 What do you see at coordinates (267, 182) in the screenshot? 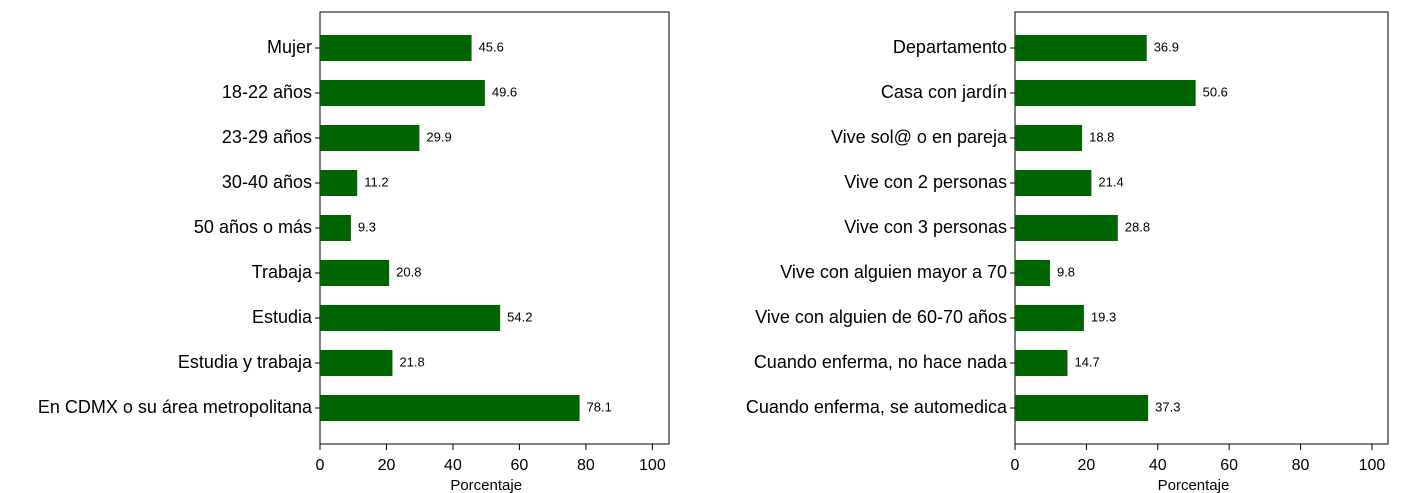
I see `y-tick-label: 30-40 años` at bounding box center [267, 182].